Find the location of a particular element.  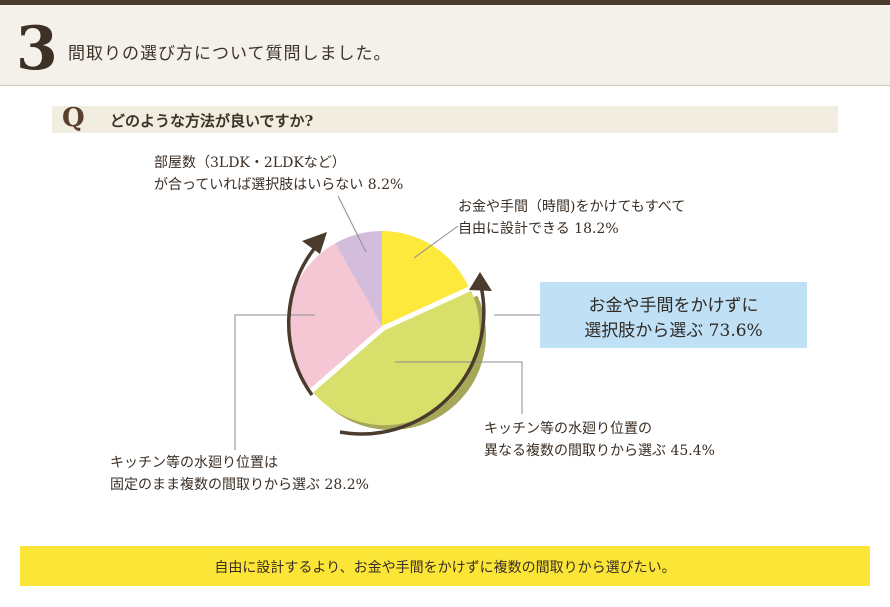

question-text: どのような方法が良いですか? is located at coordinates (212, 121).